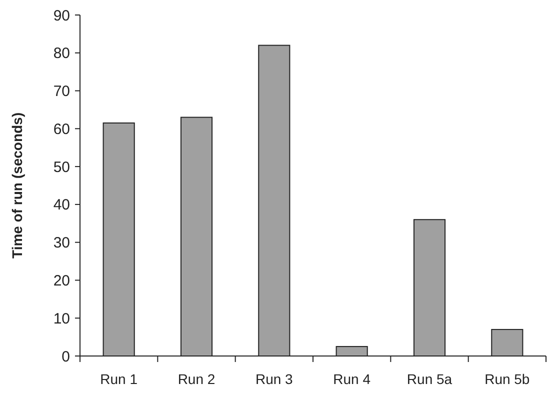 The width and height of the screenshot is (550, 413). What do you see at coordinates (61, 281) in the screenshot?
I see `y-tick-label: 20` at bounding box center [61, 281].